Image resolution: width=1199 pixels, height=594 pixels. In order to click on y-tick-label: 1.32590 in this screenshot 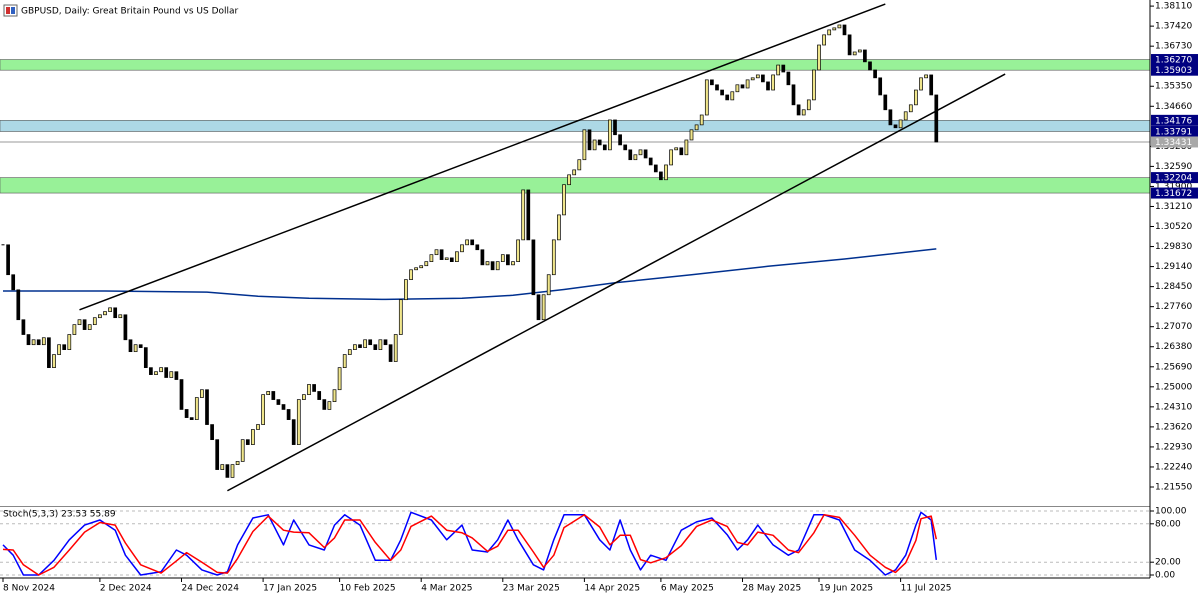, I will do `click(1173, 167)`.